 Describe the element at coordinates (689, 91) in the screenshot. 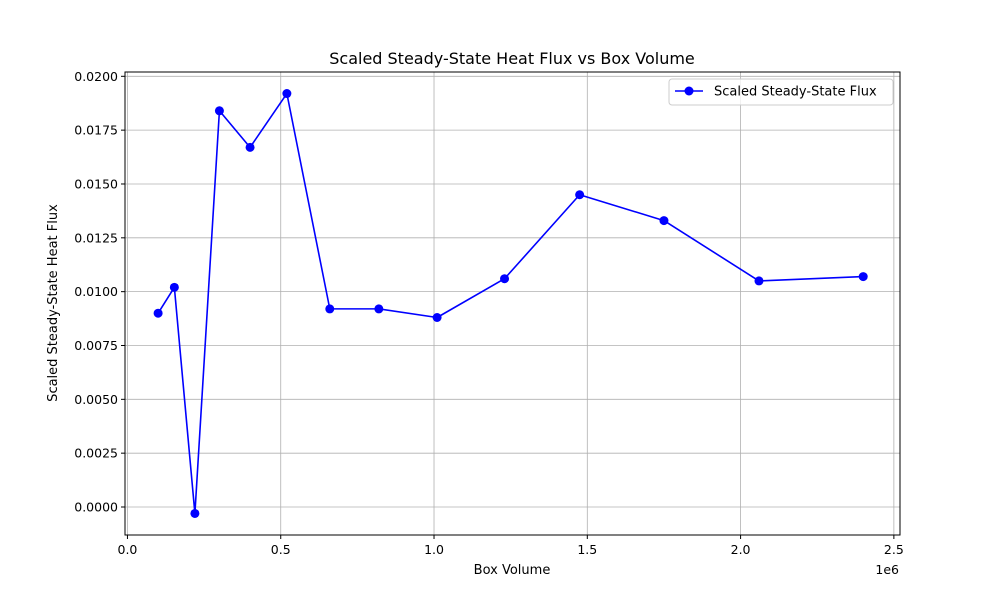

I see `legend-marker-swatch` at that location.